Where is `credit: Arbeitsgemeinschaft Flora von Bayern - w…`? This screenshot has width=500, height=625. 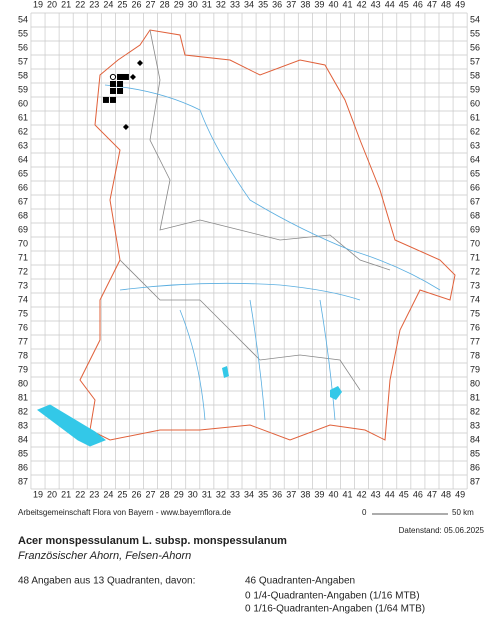 credit: Arbeitsgemeinschaft Flora von Bayern - w… is located at coordinates (125, 512).